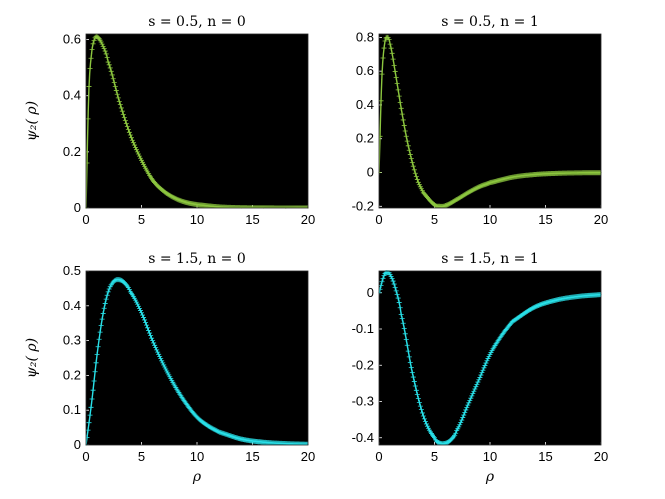 This screenshot has width=665, height=499. What do you see at coordinates (197, 121) in the screenshot?
I see `plot-area` at bounding box center [197, 121].